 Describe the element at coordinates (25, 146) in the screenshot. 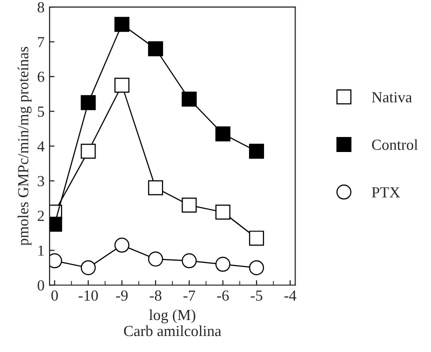

I see `y-axis-title: pmoles GMPc/min/mg proteínas` at that location.